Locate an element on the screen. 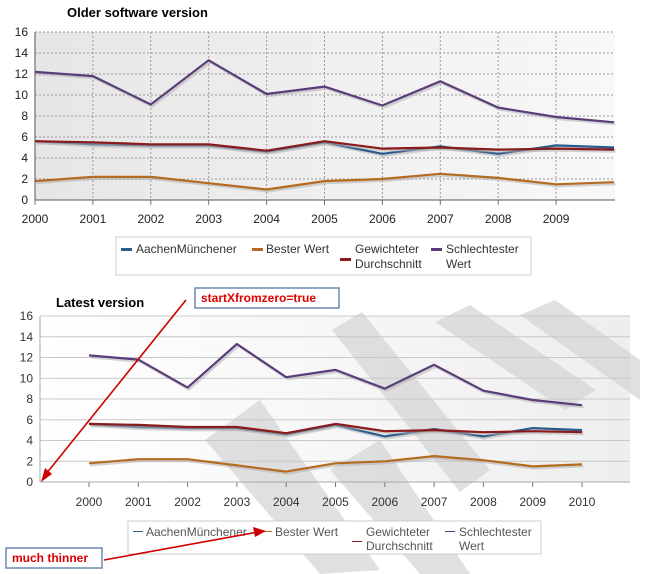 Image resolution: width=646 pixels, height=574 pixels. annotation-startx-arrowhead is located at coordinates (46, 475).